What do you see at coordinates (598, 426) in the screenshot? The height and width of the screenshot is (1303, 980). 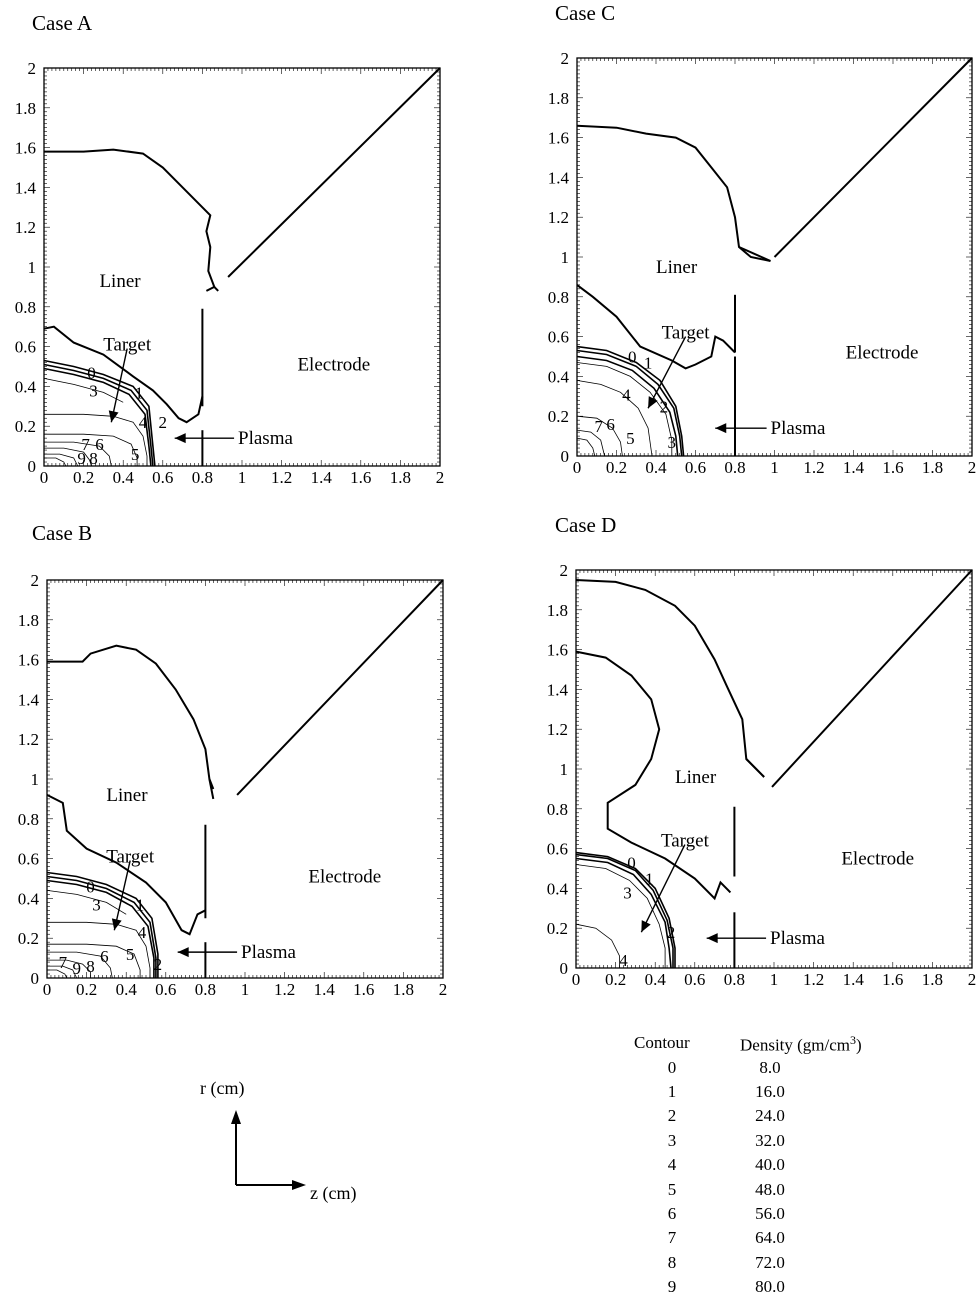 I see `contour-label: 7` at bounding box center [598, 426].